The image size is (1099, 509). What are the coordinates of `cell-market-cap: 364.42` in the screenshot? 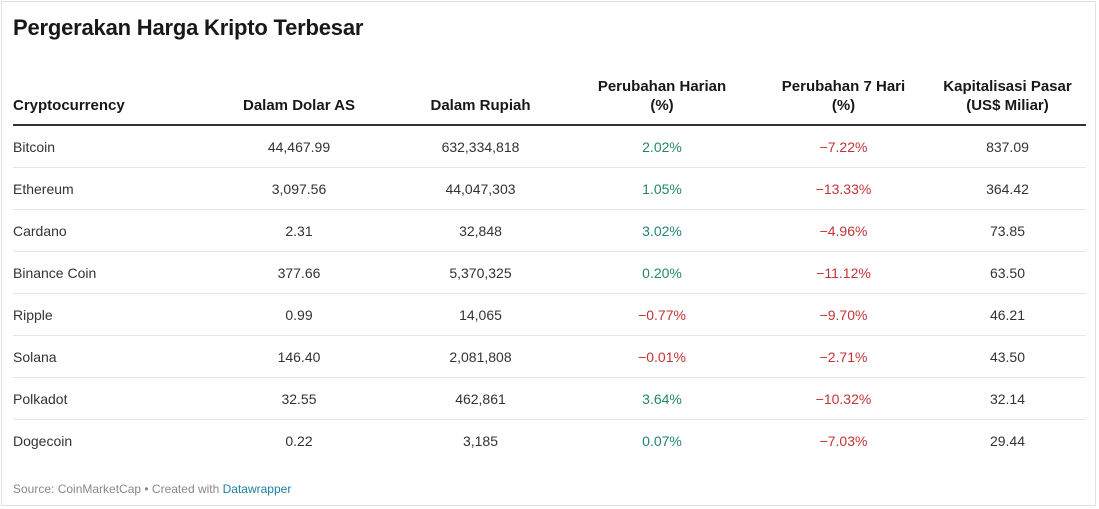 It's located at (1007, 188).